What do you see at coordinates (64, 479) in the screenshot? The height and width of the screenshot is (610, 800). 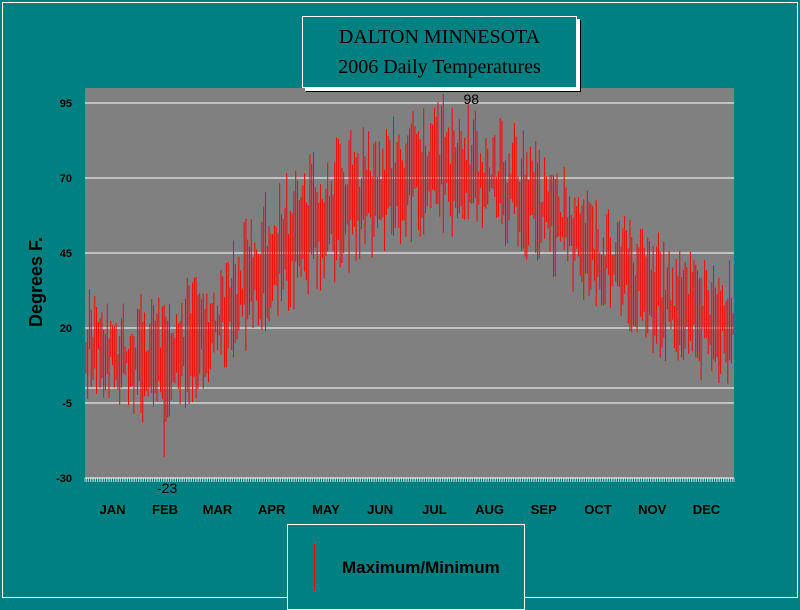 I see `y-tick-label: -30` at bounding box center [64, 479].